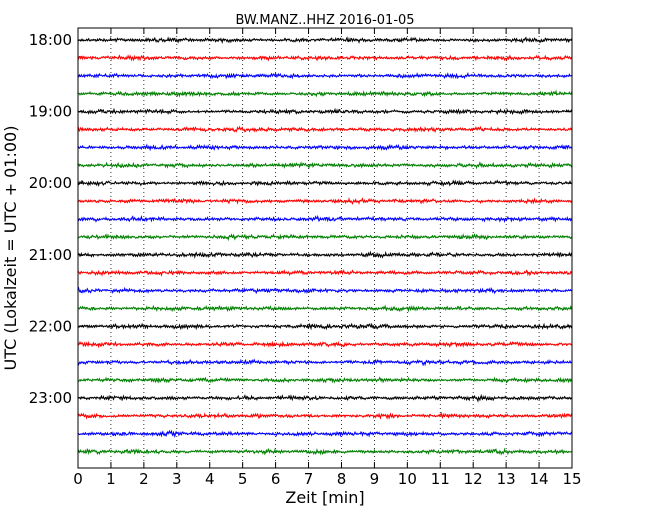 The width and height of the screenshot is (650, 520). Describe the element at coordinates (50, 255) in the screenshot. I see `y-tick-label: 21:00` at that location.